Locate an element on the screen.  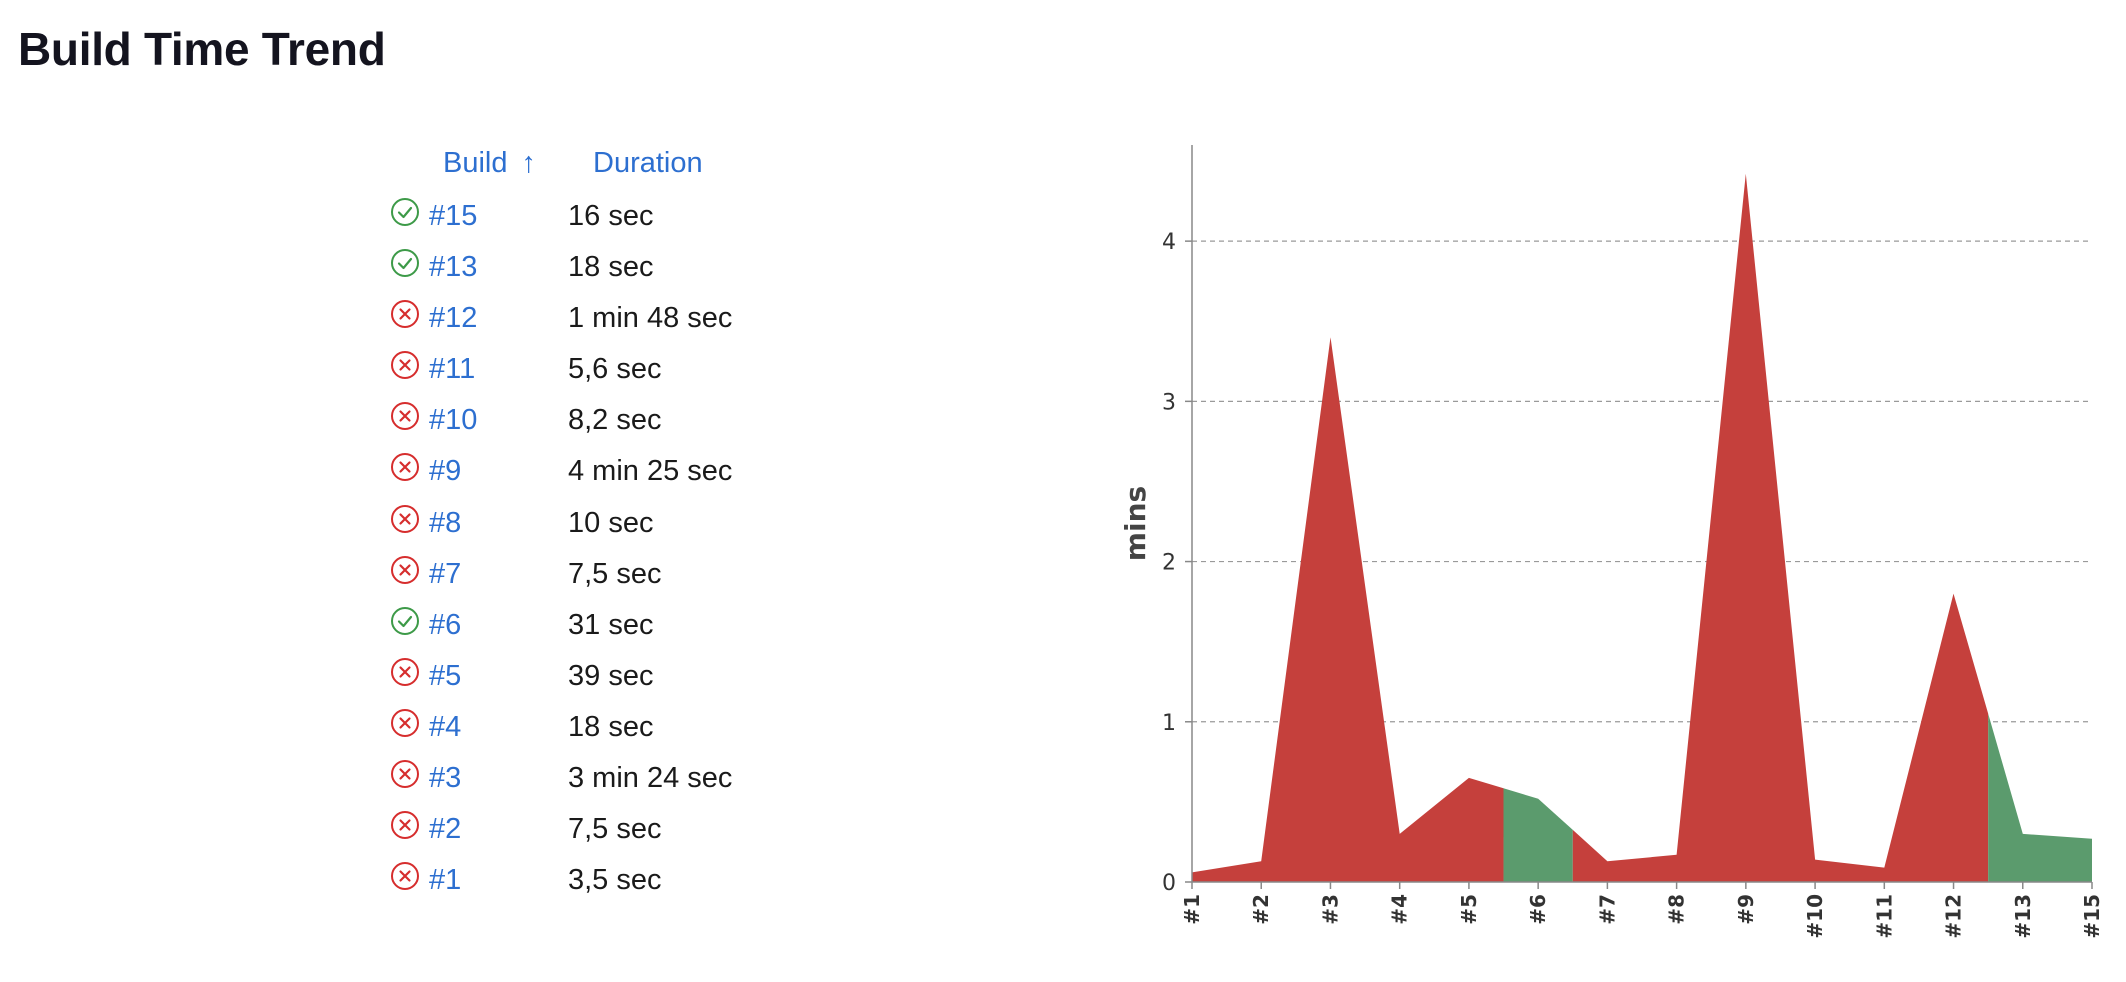
table-row: #15 16 sec is located at coordinates (595, 215).